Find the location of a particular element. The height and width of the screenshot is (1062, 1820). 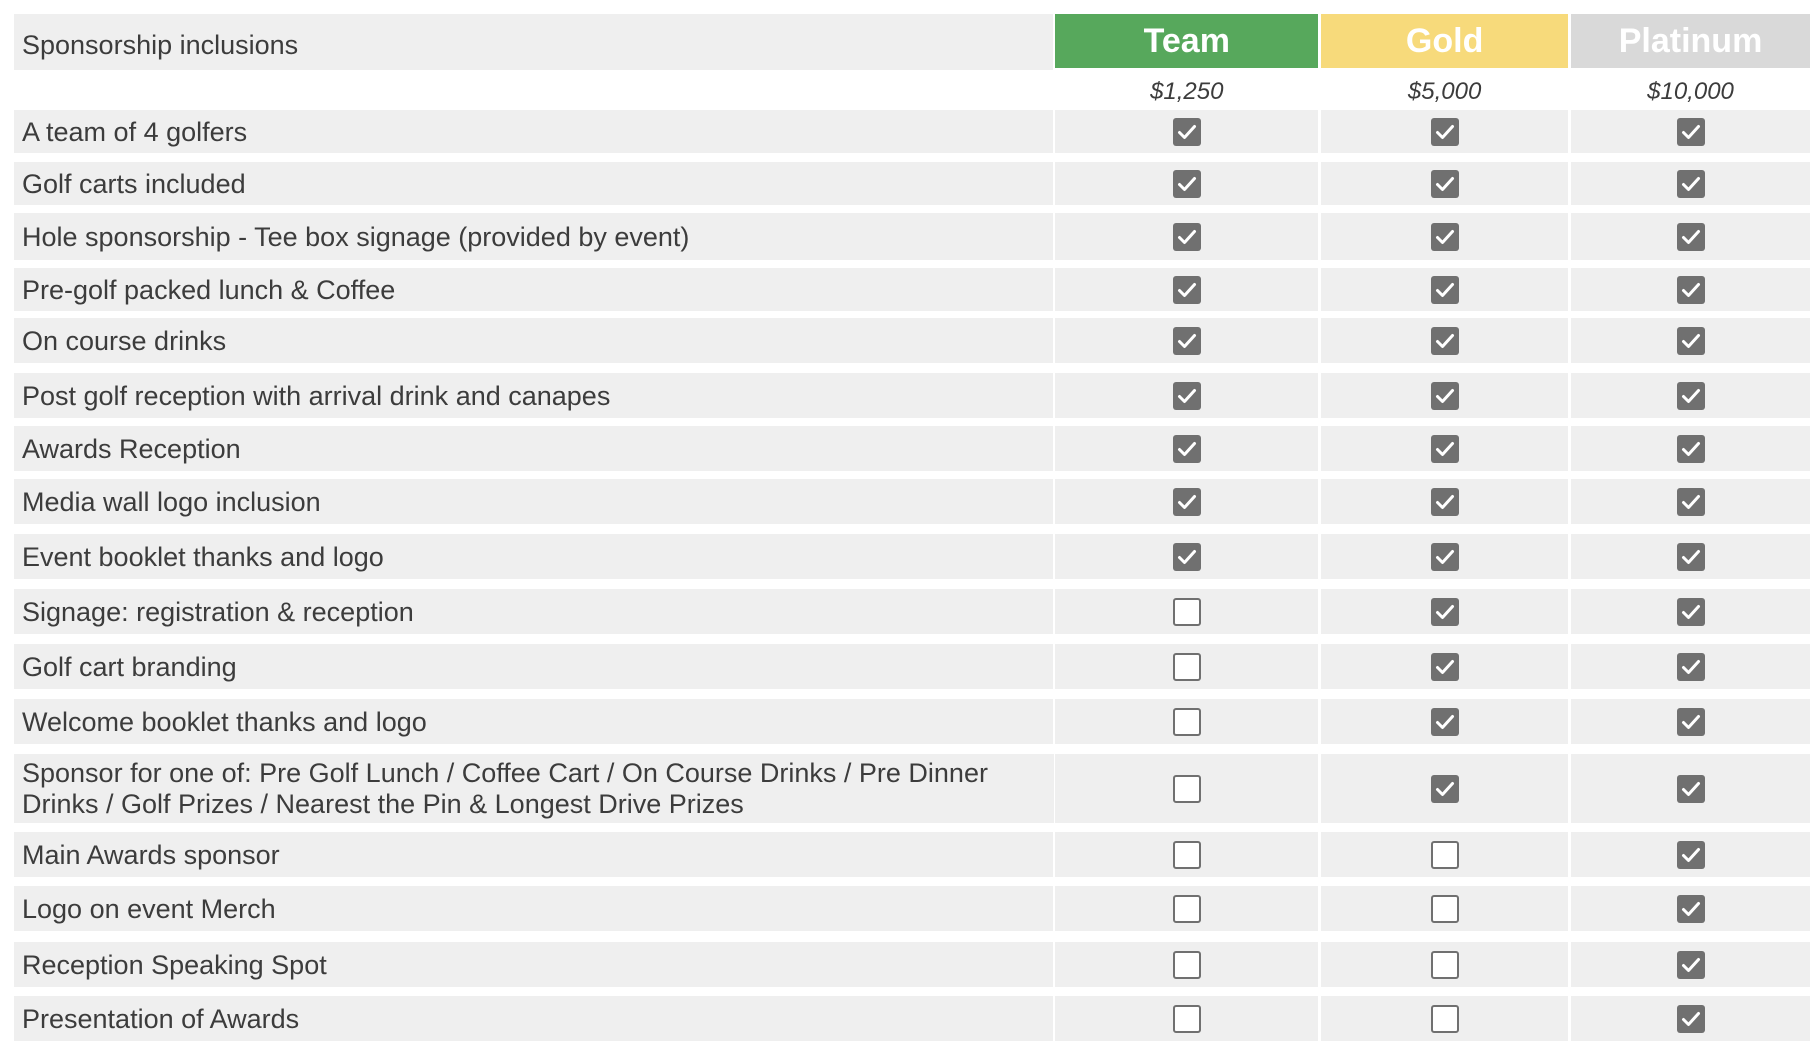

table-row: Golf cart branding is located at coordinates (912, 666).